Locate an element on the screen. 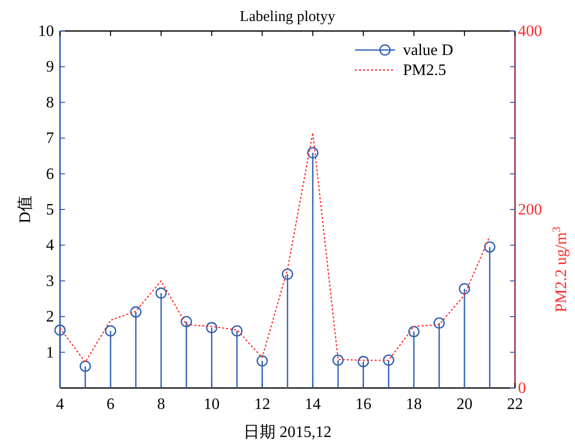 The width and height of the screenshot is (575, 444). y-tick-label: 7 is located at coordinates (50, 139).